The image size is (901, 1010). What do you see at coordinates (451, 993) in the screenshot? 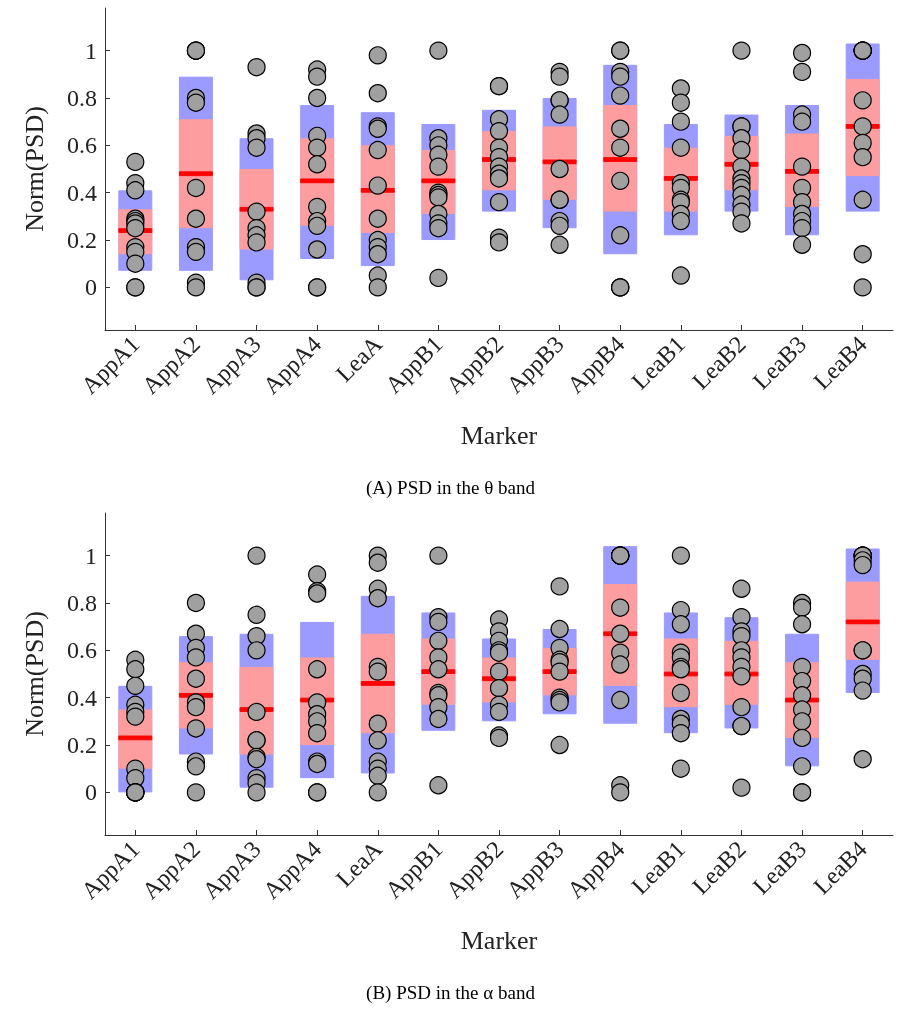
I see `text: (B) PSD in the α band` at bounding box center [451, 993].